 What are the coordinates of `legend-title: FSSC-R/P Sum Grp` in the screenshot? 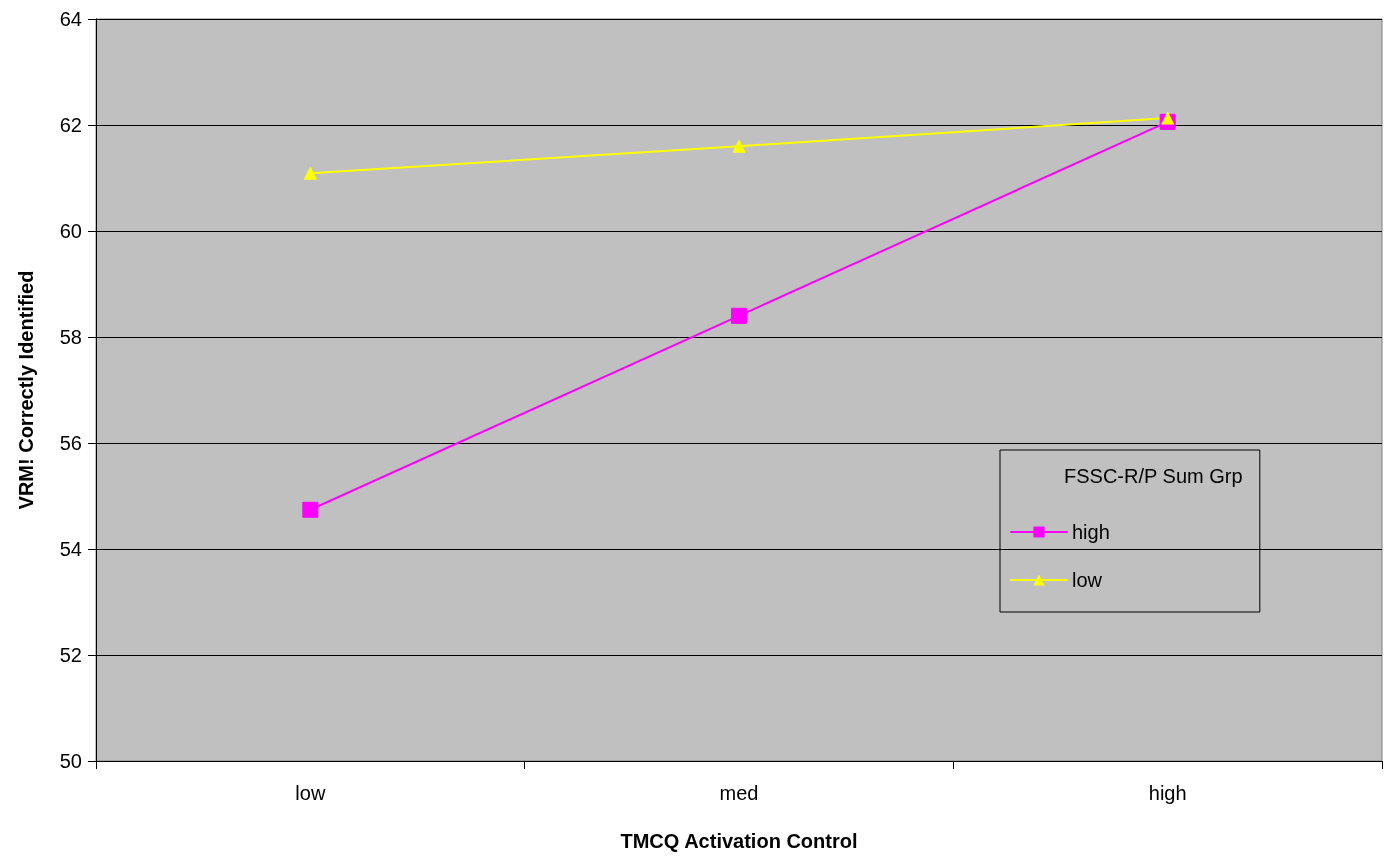 It's located at (1153, 476).